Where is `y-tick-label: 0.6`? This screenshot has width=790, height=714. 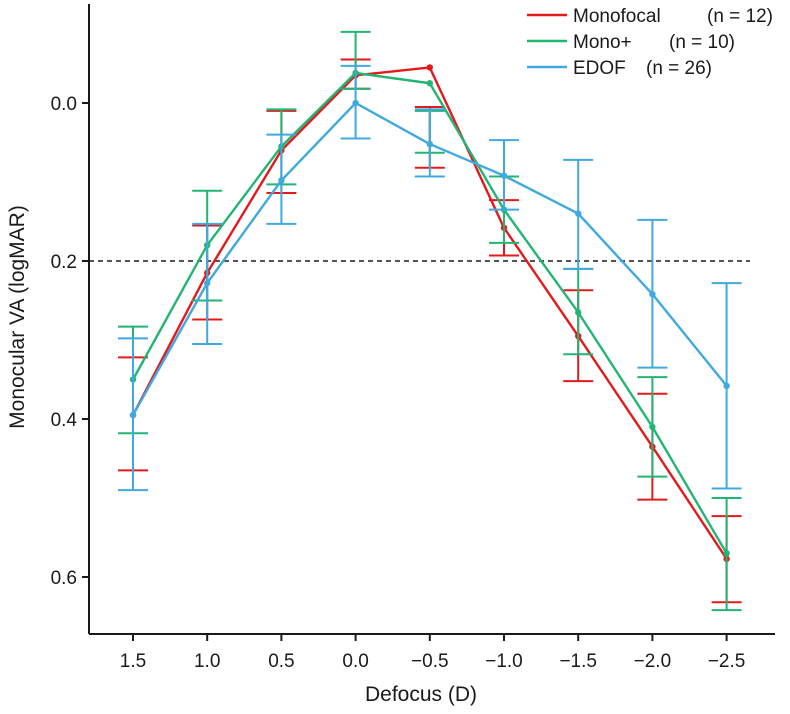
y-tick-label: 0.6 is located at coordinates (64, 578).